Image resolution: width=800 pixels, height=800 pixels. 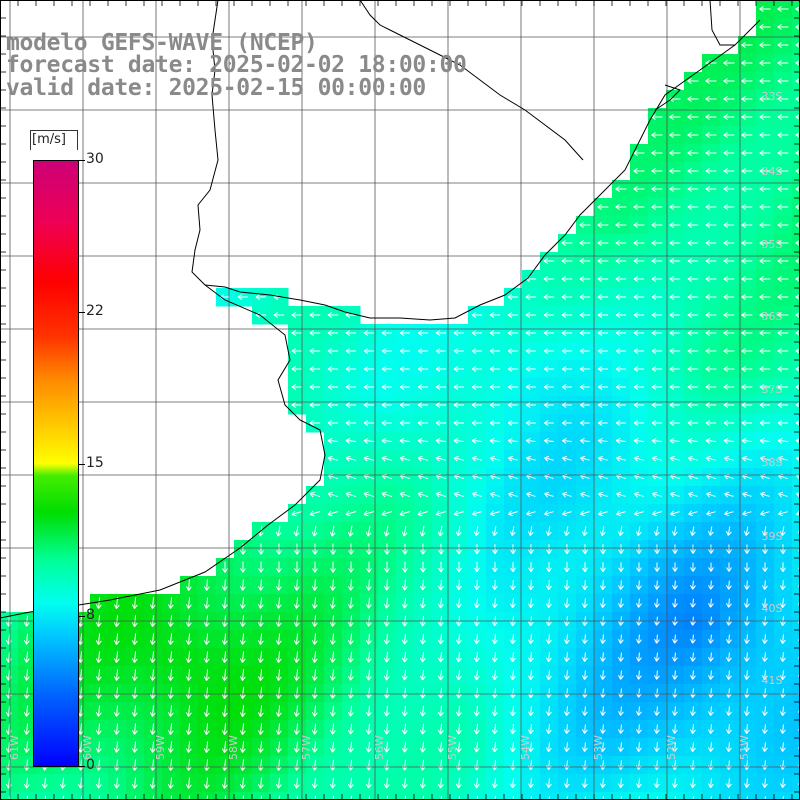 What do you see at coordinates (95, 159) in the screenshot?
I see `colorbar-tick-label: 30` at bounding box center [95, 159].